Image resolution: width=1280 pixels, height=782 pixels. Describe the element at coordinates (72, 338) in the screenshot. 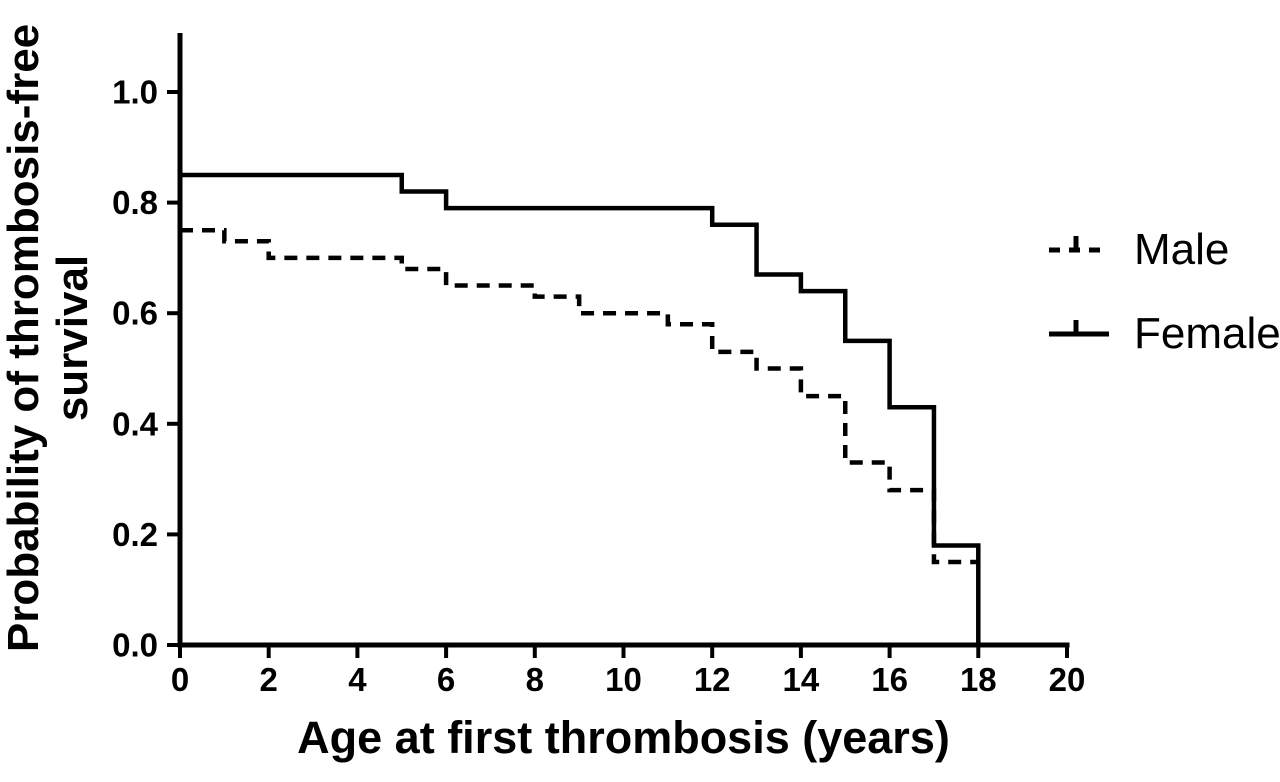

I see `y-axis-title-line2: survival` at that location.